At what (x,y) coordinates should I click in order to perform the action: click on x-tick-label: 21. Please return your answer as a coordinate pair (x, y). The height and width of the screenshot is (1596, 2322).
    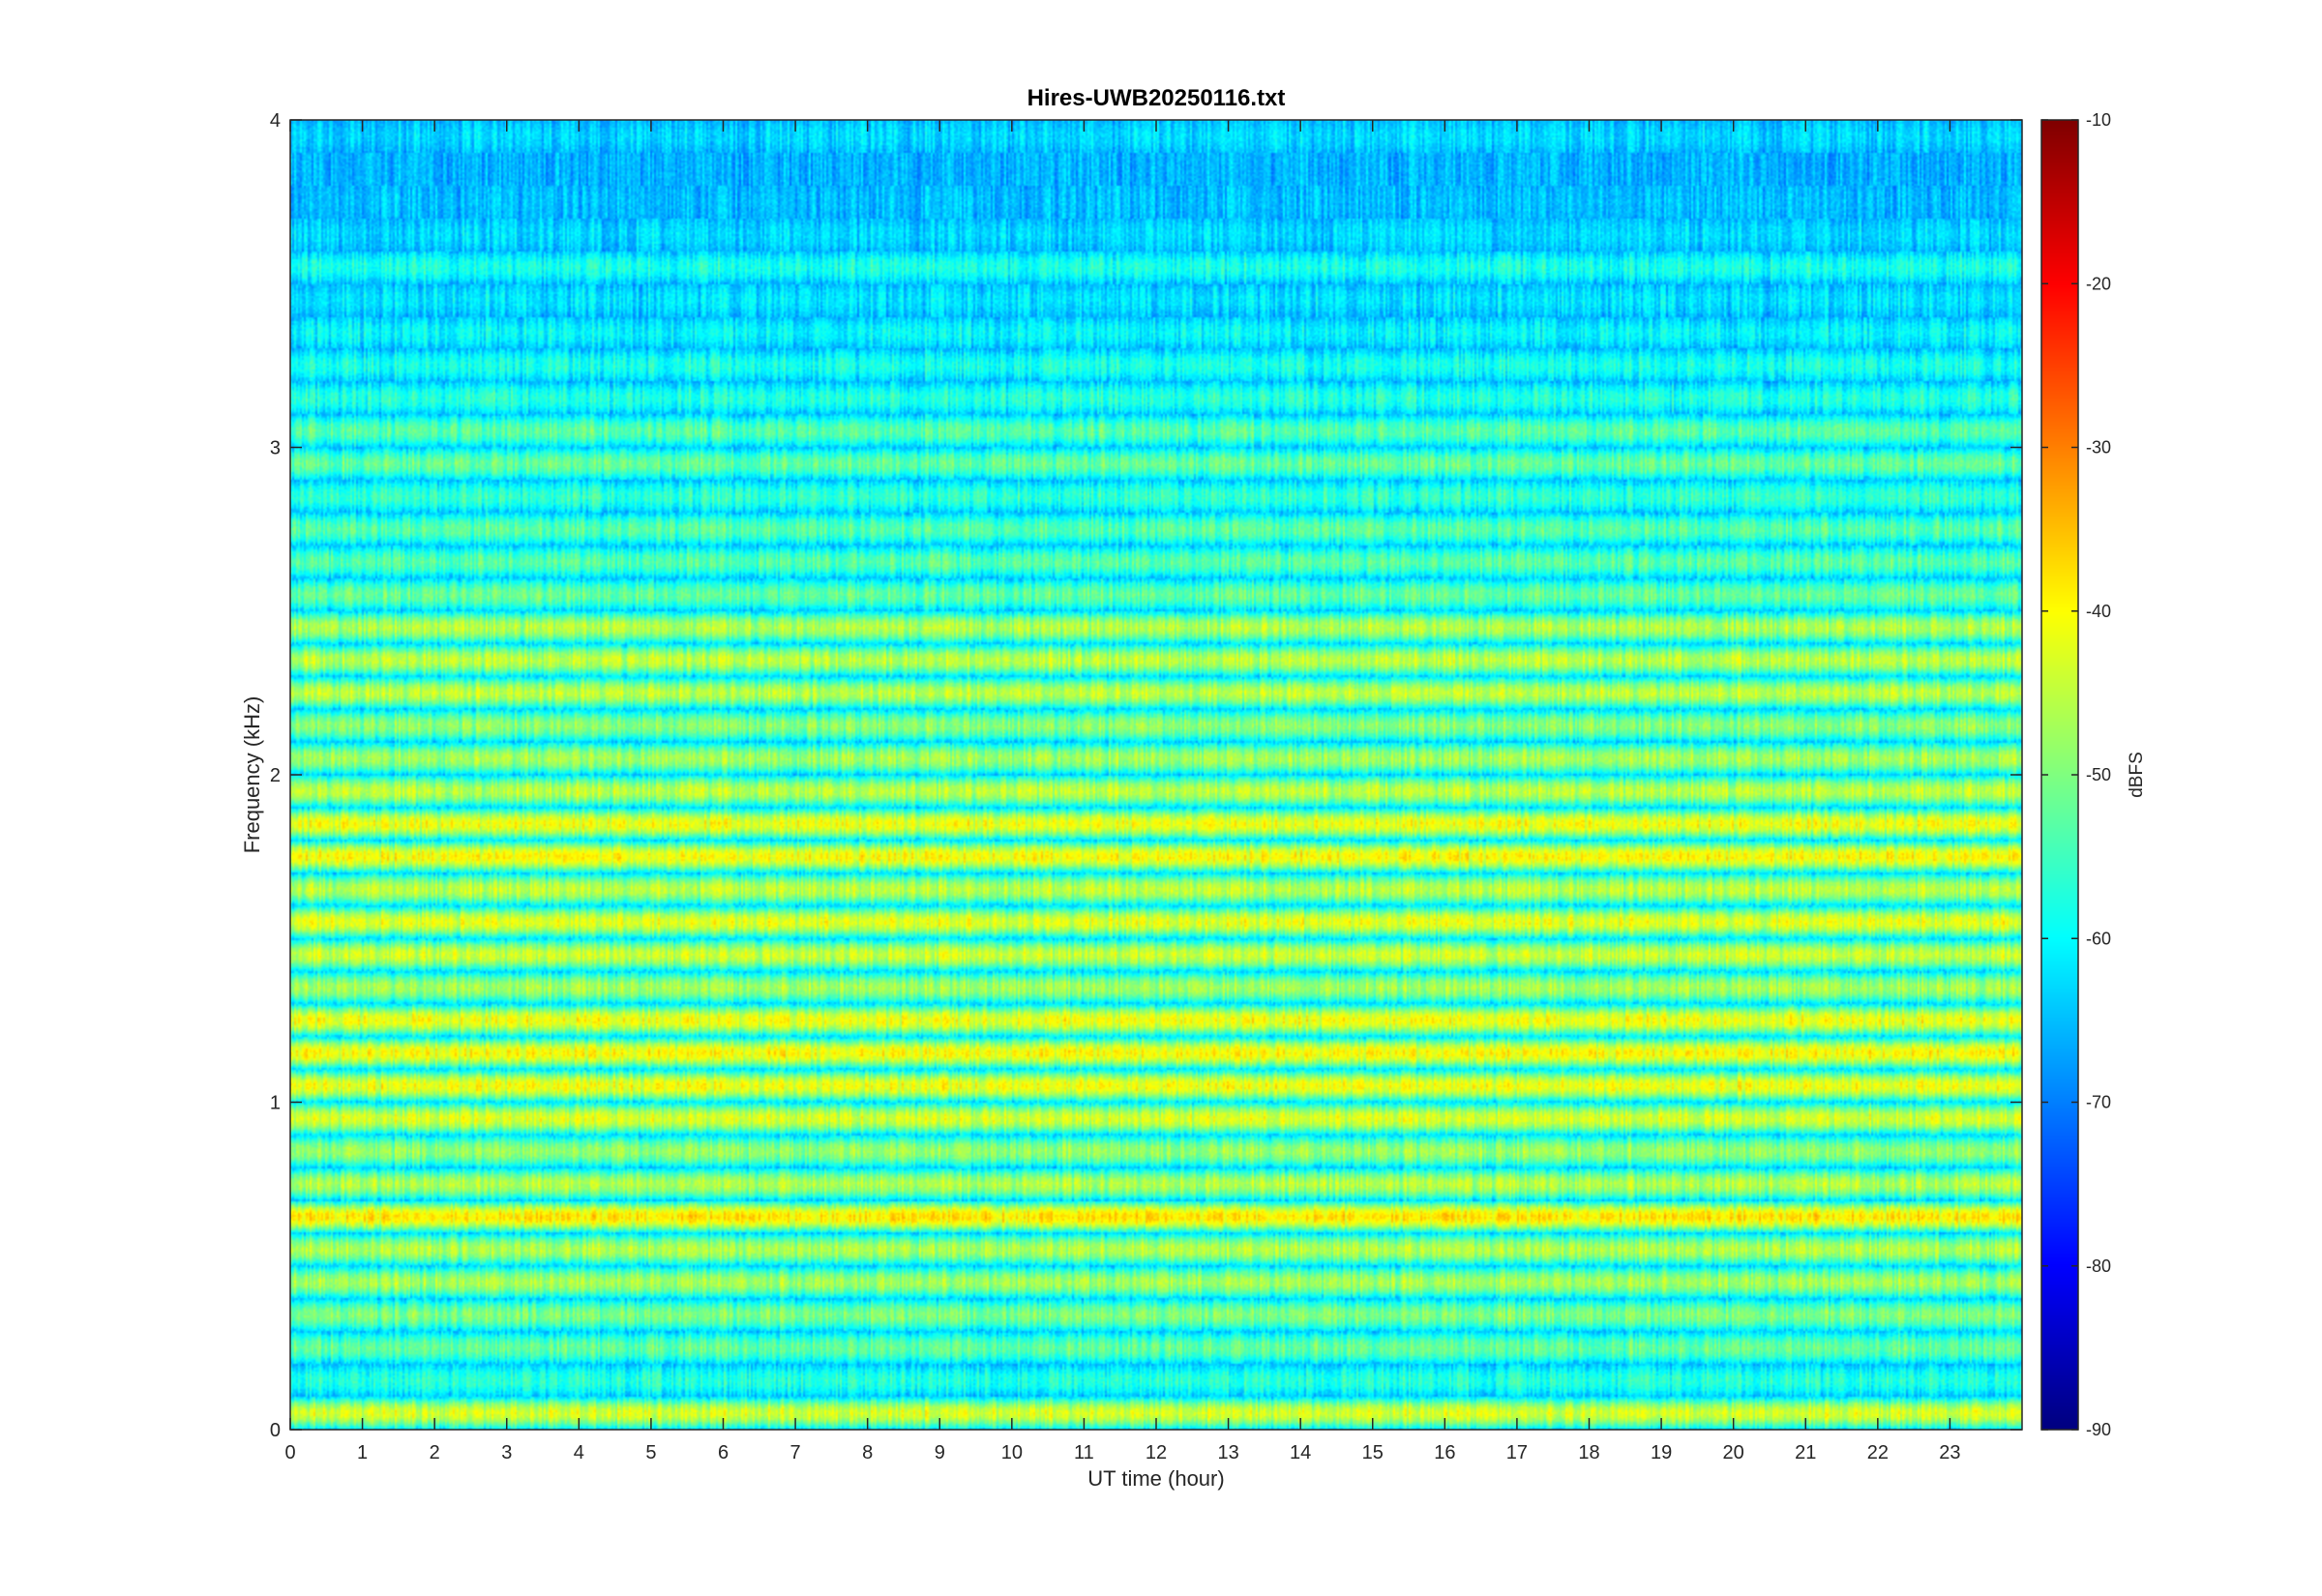
    Looking at the image, I should click on (1805, 1452).